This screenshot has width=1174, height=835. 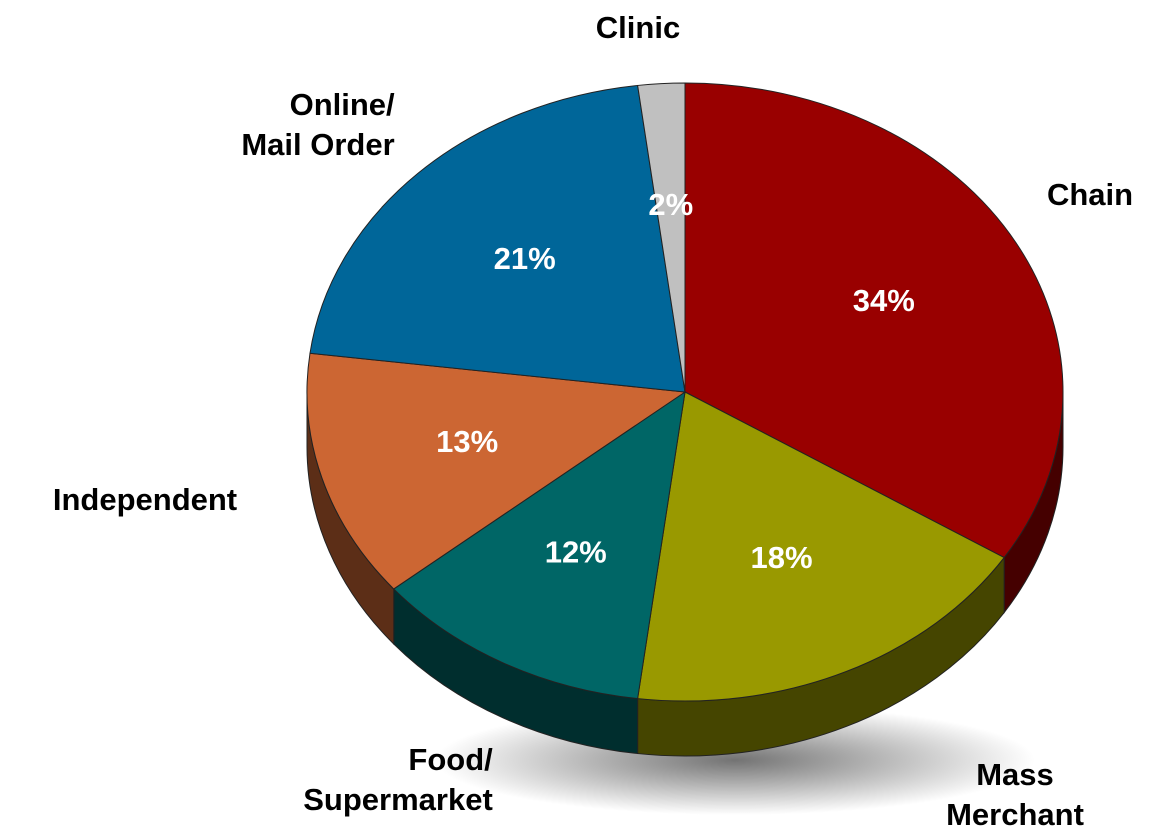 What do you see at coordinates (884, 300) in the screenshot?
I see `value-label: 34%` at bounding box center [884, 300].